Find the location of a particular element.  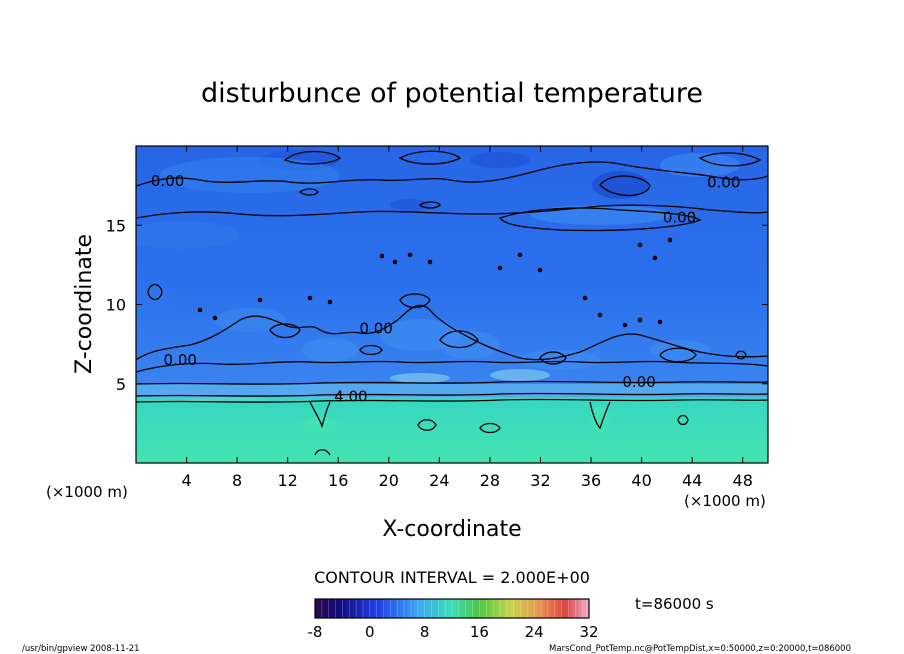

footer-left: /usr/bin/gpview 2008-11-21 is located at coordinates (81, 649).